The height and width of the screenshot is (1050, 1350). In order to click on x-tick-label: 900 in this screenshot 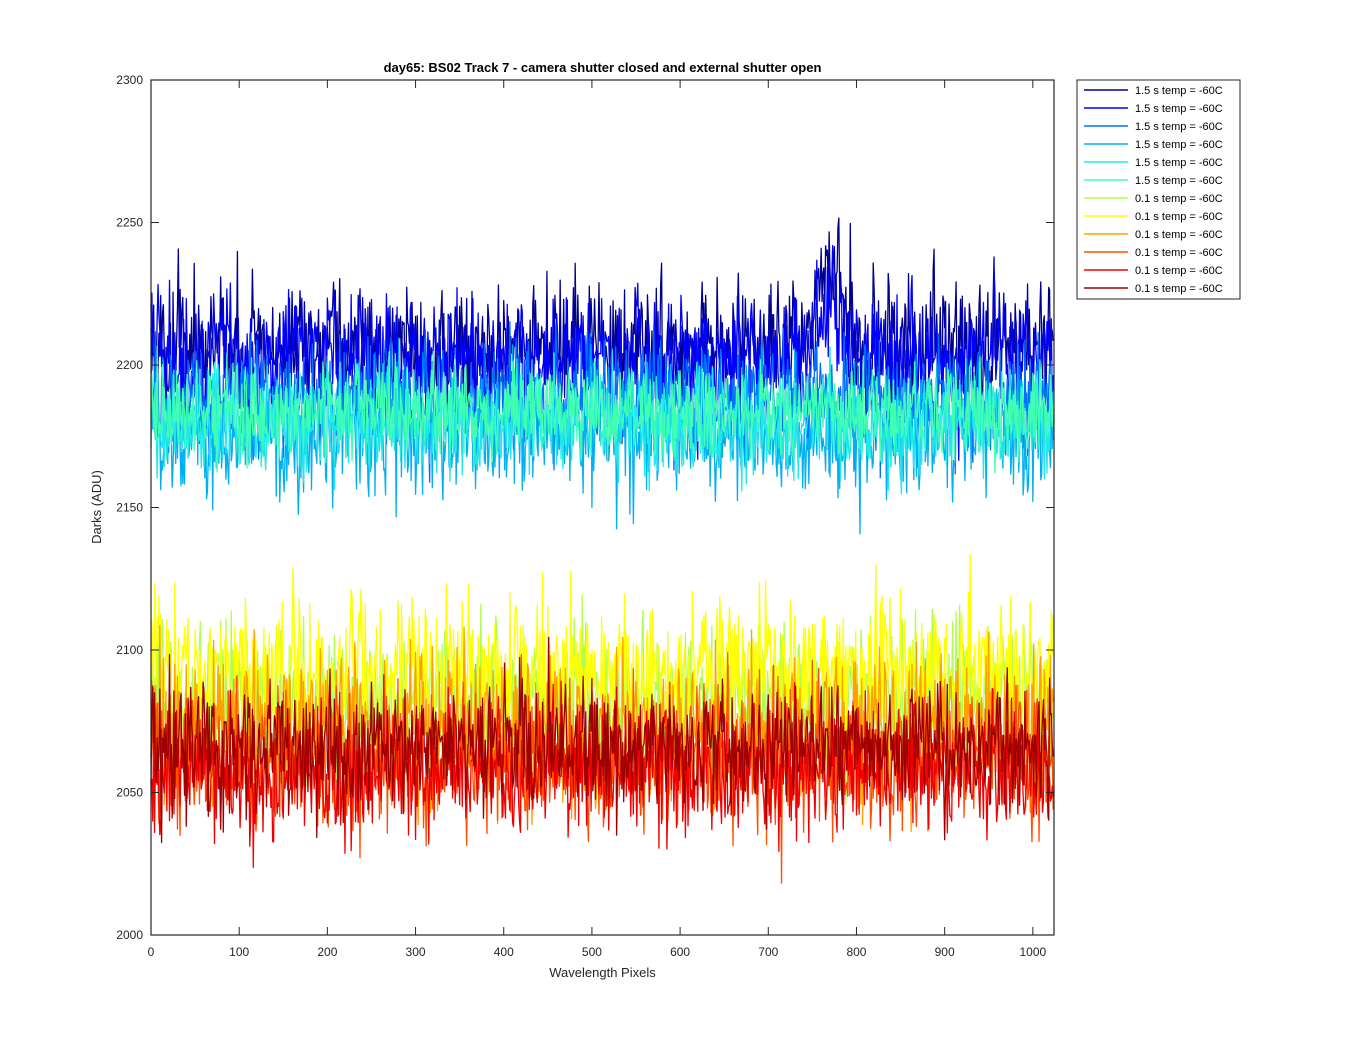, I will do `click(945, 952)`.